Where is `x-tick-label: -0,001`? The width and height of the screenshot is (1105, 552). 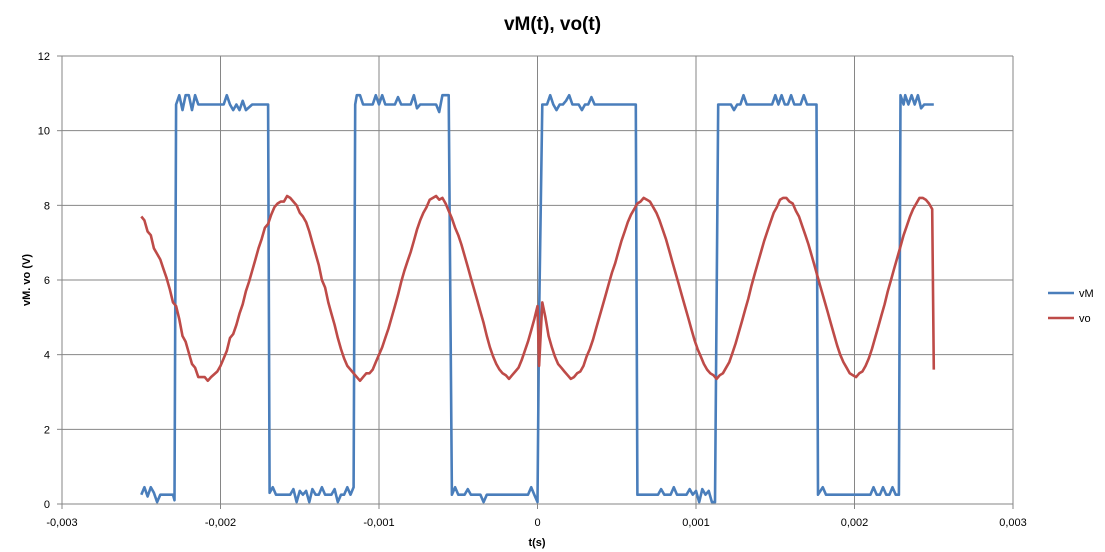
x-tick-label: -0,001 is located at coordinates (378, 523).